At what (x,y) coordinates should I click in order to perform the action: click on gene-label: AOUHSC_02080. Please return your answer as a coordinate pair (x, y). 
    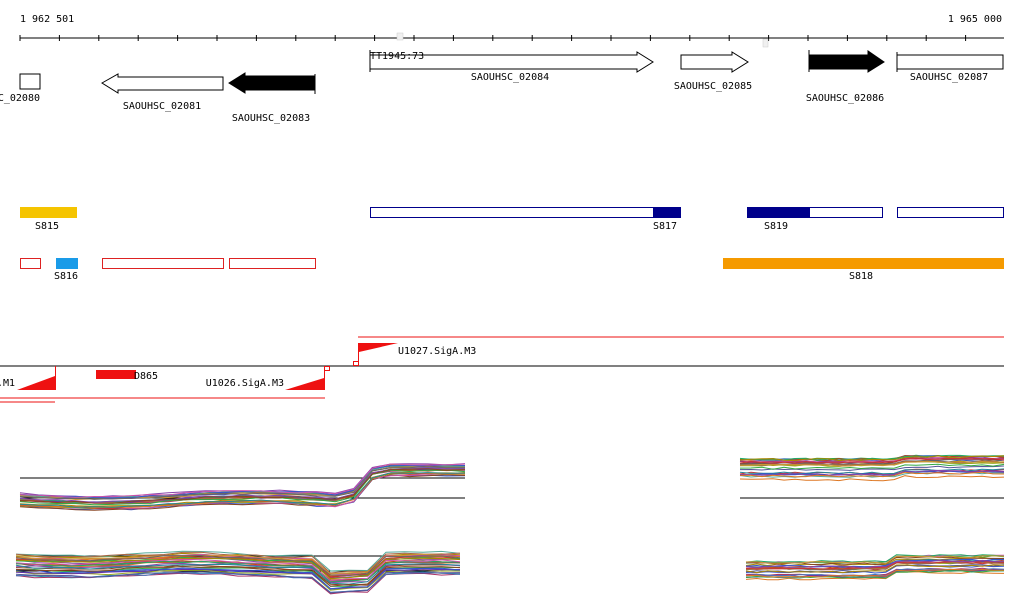
    Looking at the image, I should click on (20, 98).